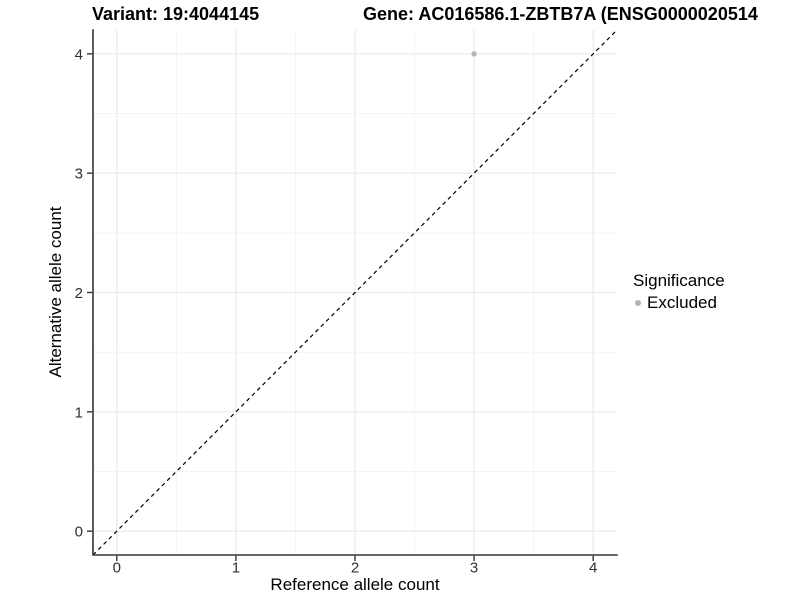  Describe the element at coordinates (236, 568) in the screenshot. I see `x-tick-label: 1` at that location.